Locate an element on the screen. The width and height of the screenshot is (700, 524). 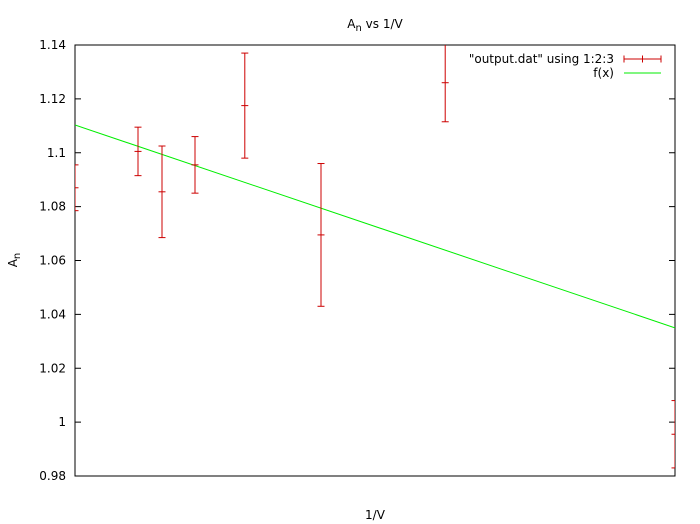
y-axis-label-sub: n is located at coordinates (17, 256).